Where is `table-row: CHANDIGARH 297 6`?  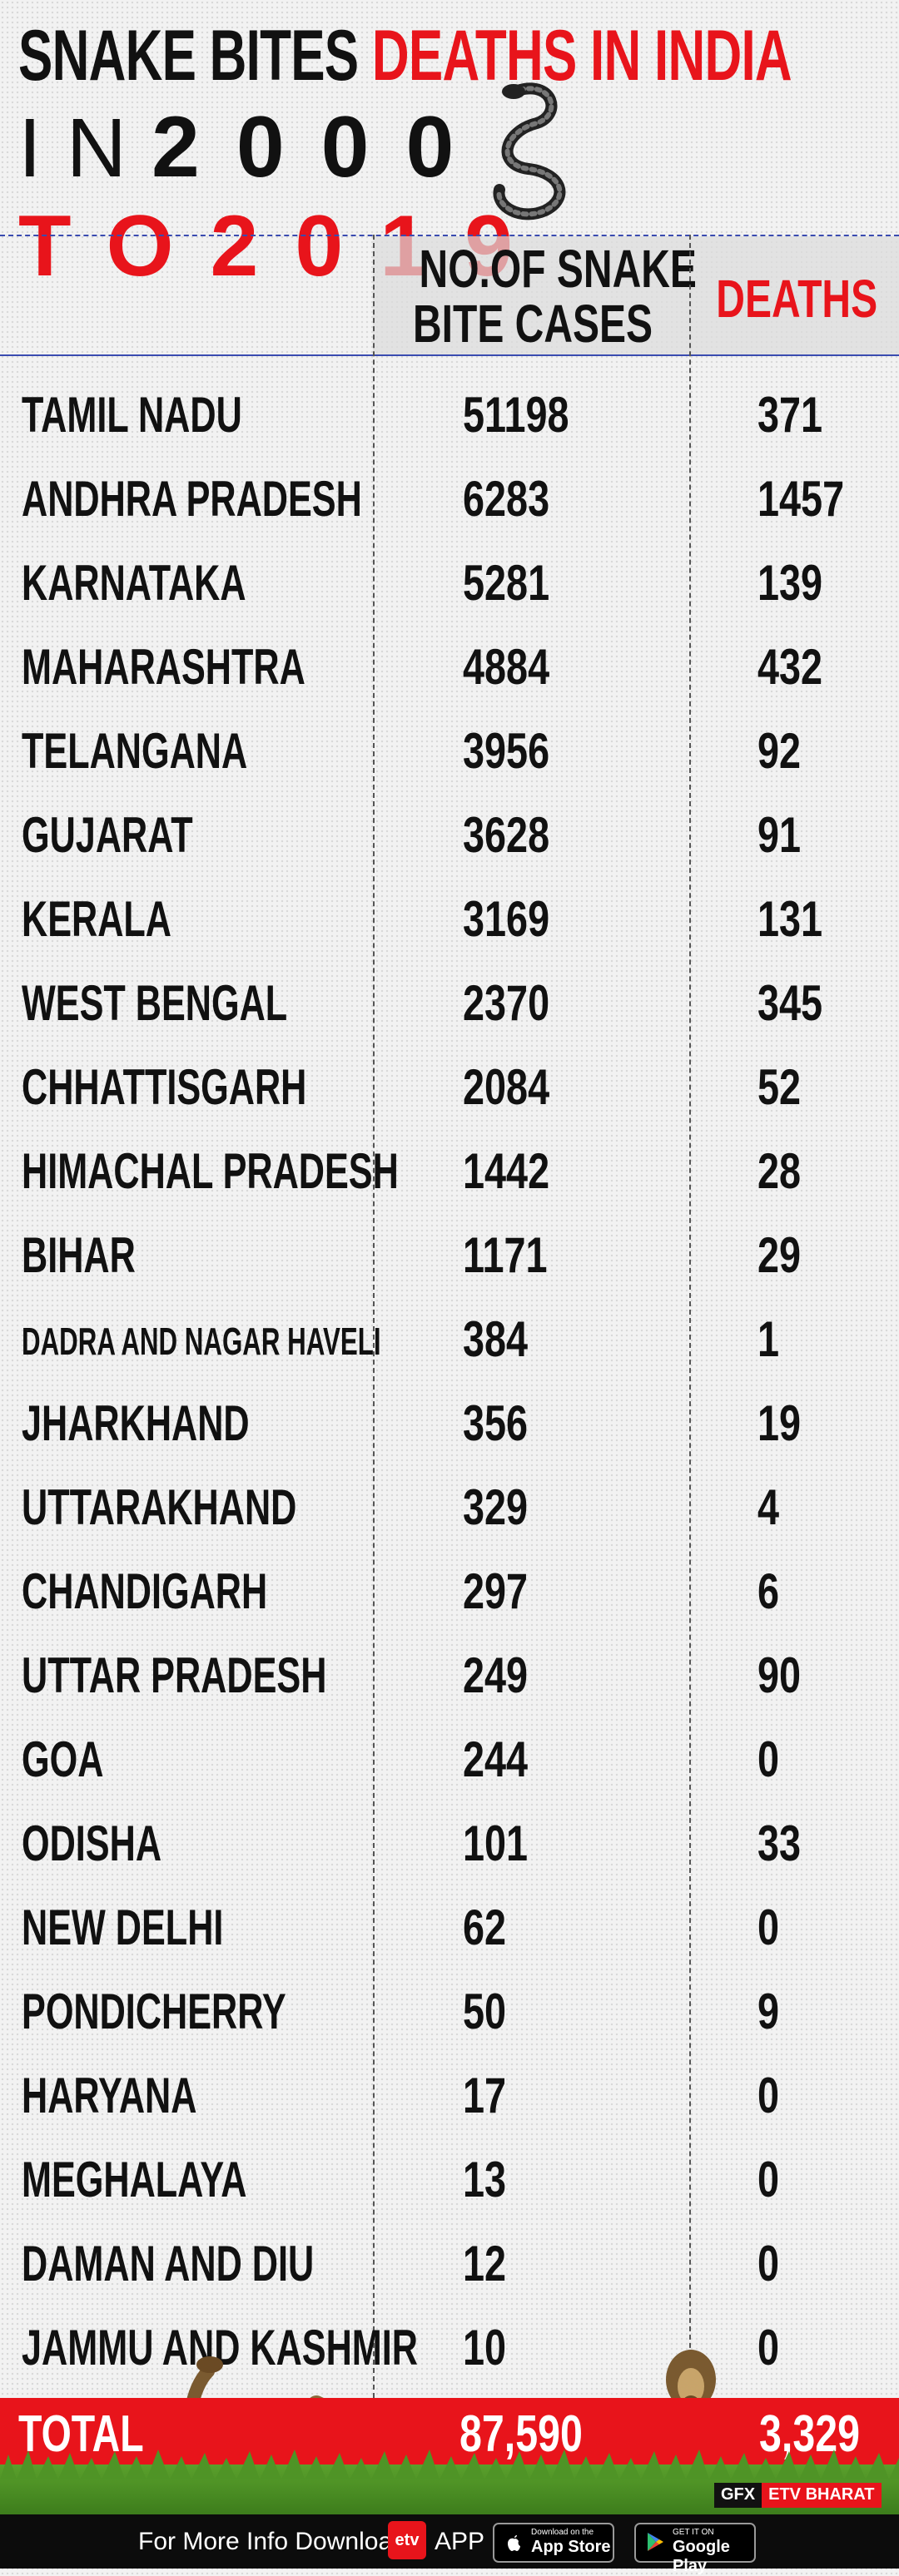 table-row: CHANDIGARH 297 6 is located at coordinates (449, 1593).